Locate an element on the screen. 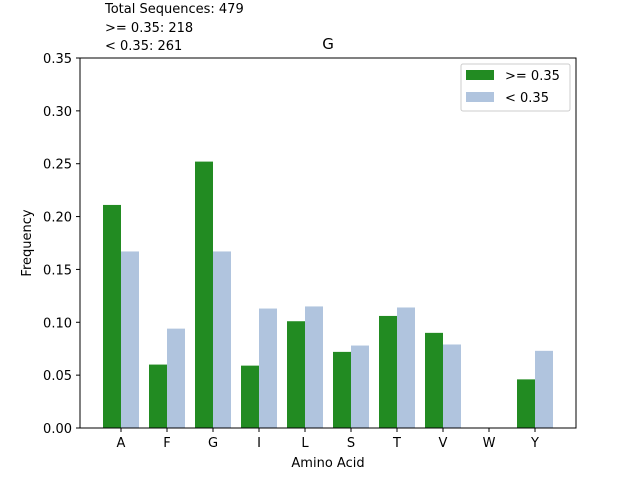  y-tick-label-0.10: 0.10 is located at coordinates (57, 323).